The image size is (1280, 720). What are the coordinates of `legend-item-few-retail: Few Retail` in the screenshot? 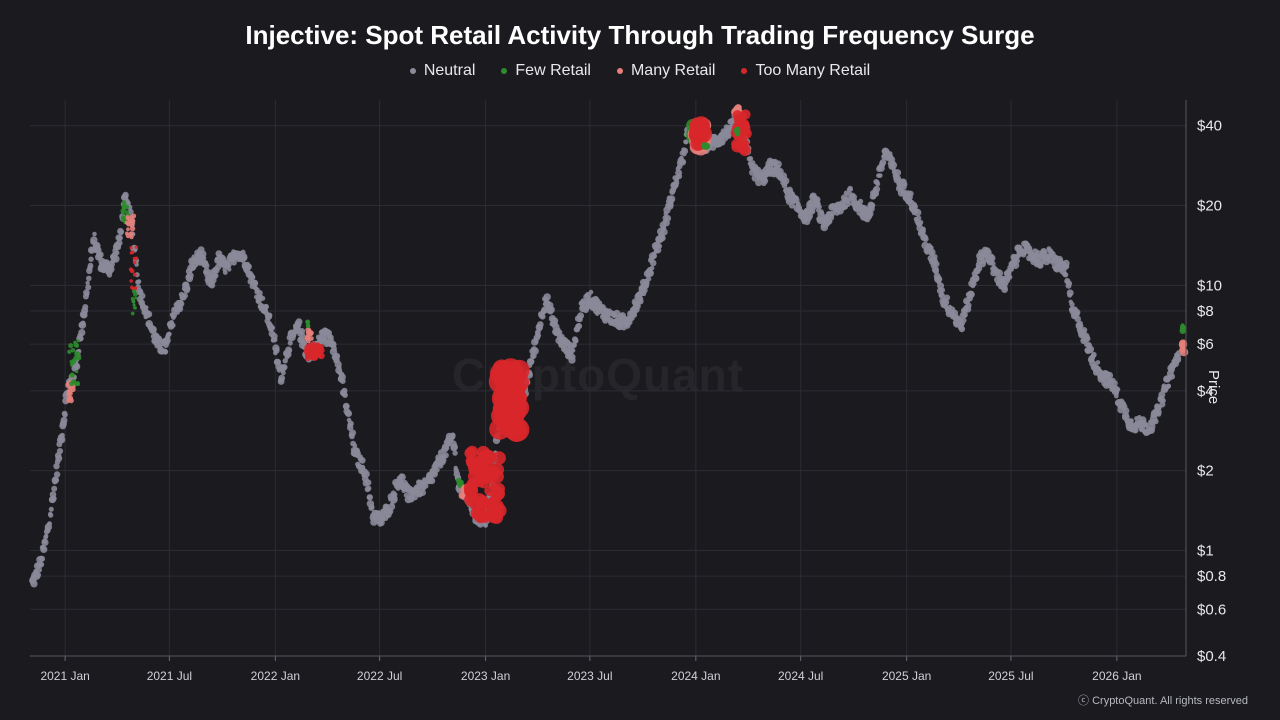 It's located at (546, 71).